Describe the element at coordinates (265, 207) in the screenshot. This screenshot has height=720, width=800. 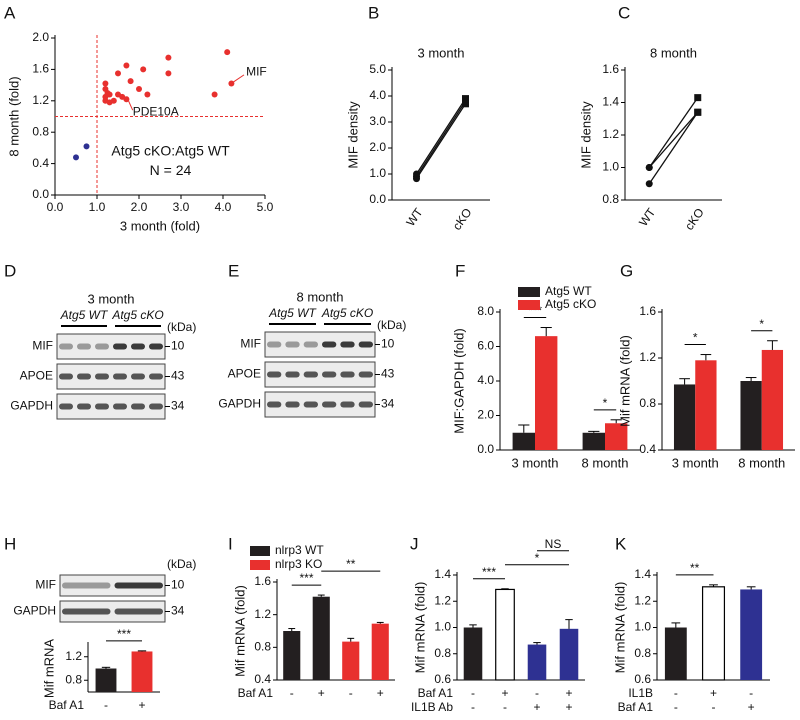
I see `x-tick-label: 5.0` at that location.